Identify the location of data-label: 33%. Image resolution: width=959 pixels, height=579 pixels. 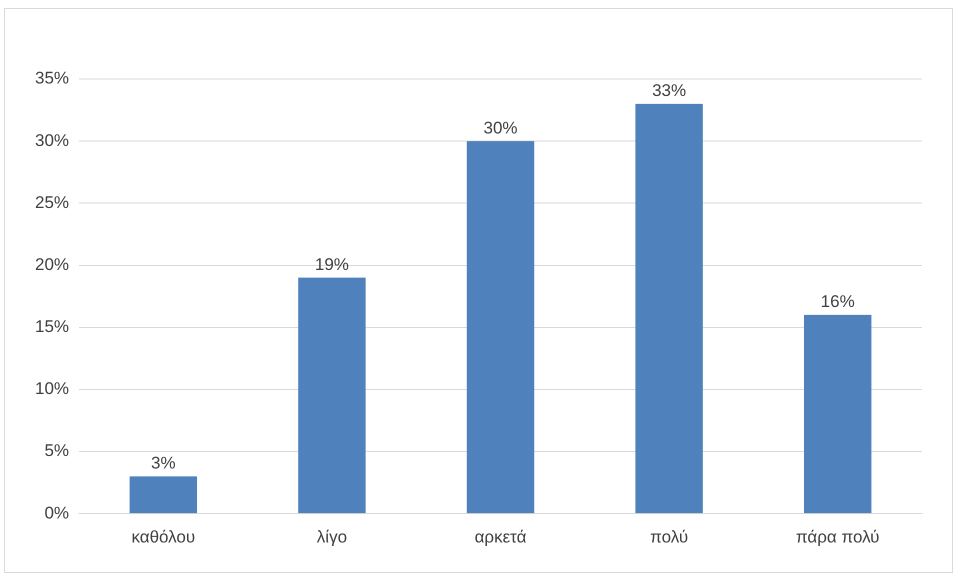
(669, 90).